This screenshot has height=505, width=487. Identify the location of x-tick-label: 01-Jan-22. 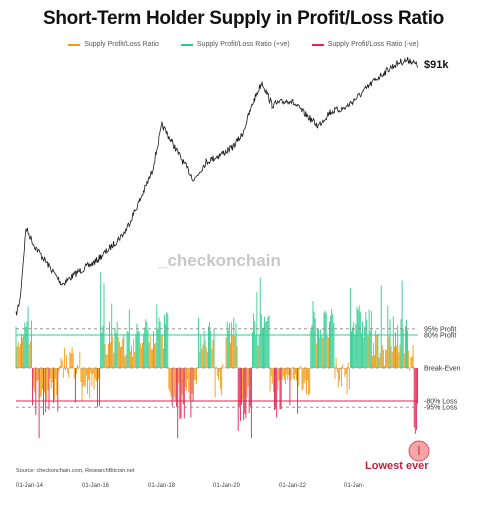
(293, 486).